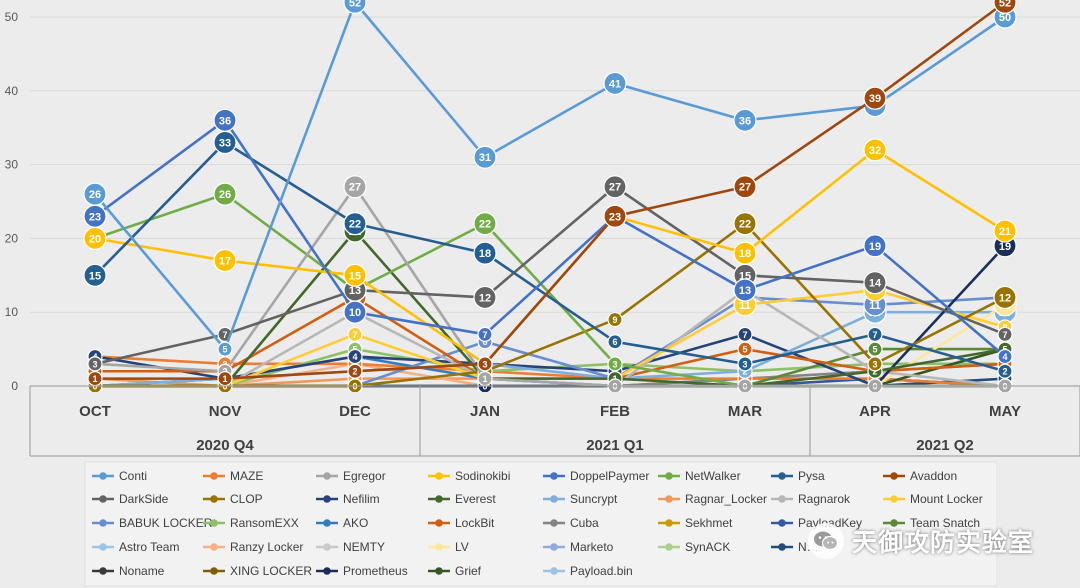 Image resolution: width=1080 pixels, height=588 pixels. Describe the element at coordinates (826, 541) in the screenshot. I see `wechat-icon` at that location.